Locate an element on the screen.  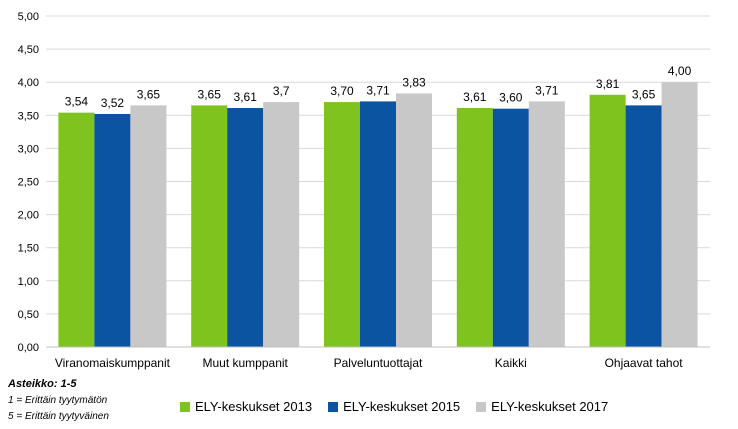
y-tick-label: 2,50 is located at coordinates (28, 183).